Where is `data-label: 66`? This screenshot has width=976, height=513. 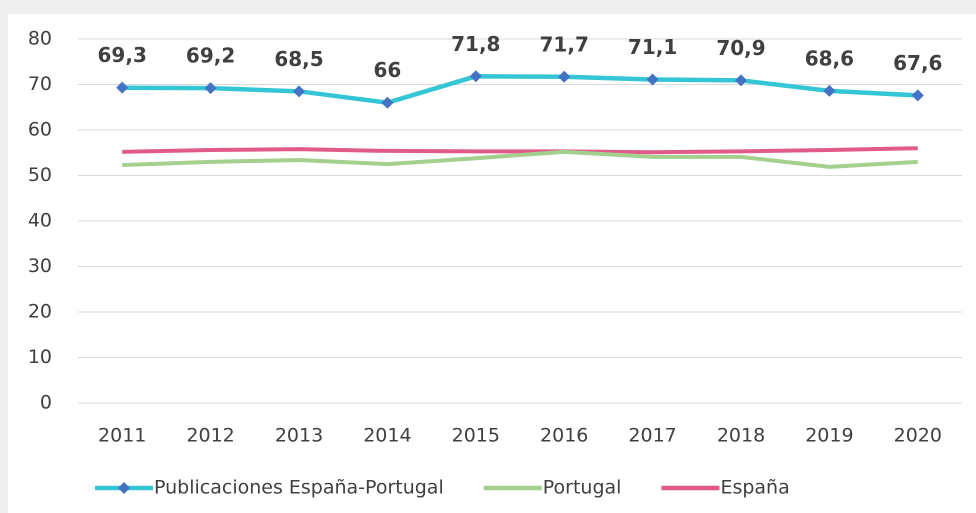 data-label: 66 is located at coordinates (387, 70).